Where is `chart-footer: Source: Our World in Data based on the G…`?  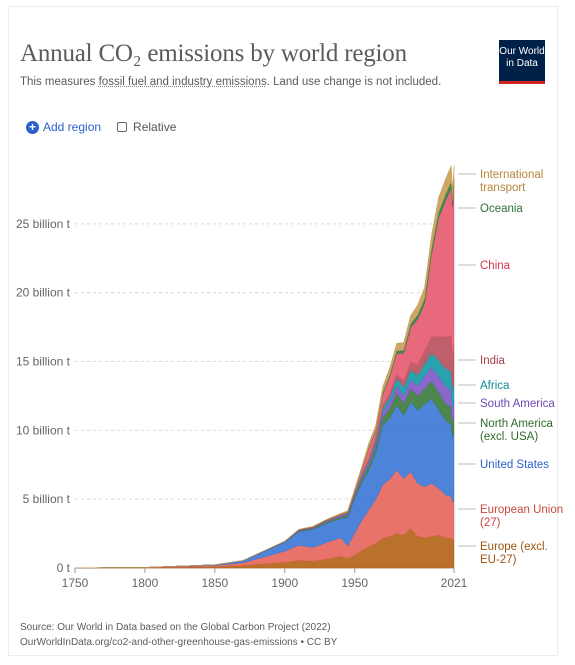
chart-footer: Source: Our World in Data based on the G… is located at coordinates (178, 635).